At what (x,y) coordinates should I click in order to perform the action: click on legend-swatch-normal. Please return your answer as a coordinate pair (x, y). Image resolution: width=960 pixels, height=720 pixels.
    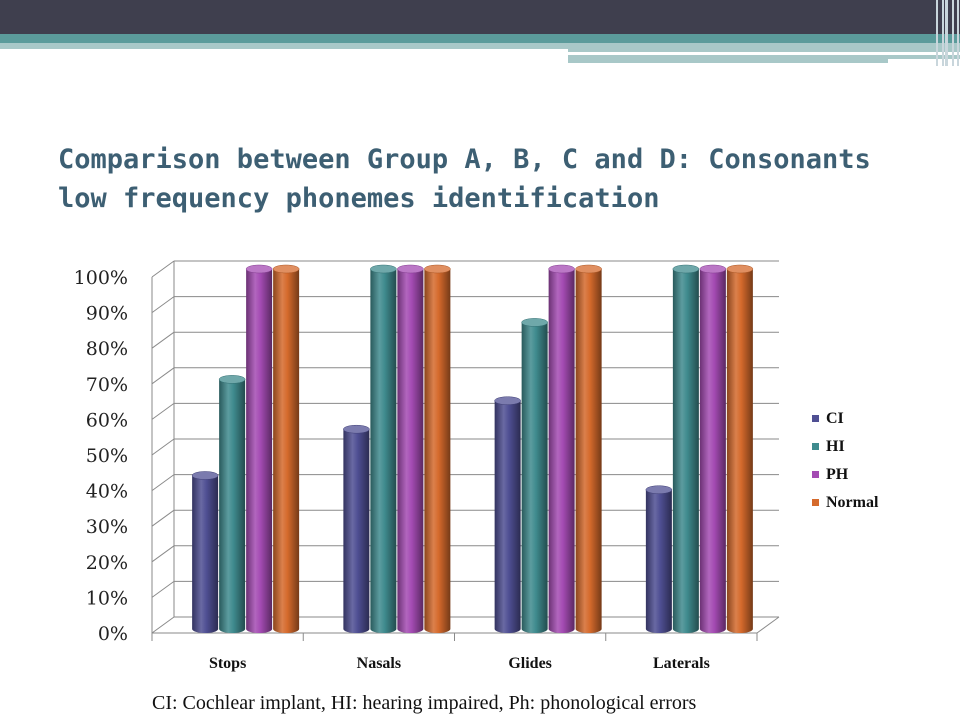
    Looking at the image, I should click on (815, 502).